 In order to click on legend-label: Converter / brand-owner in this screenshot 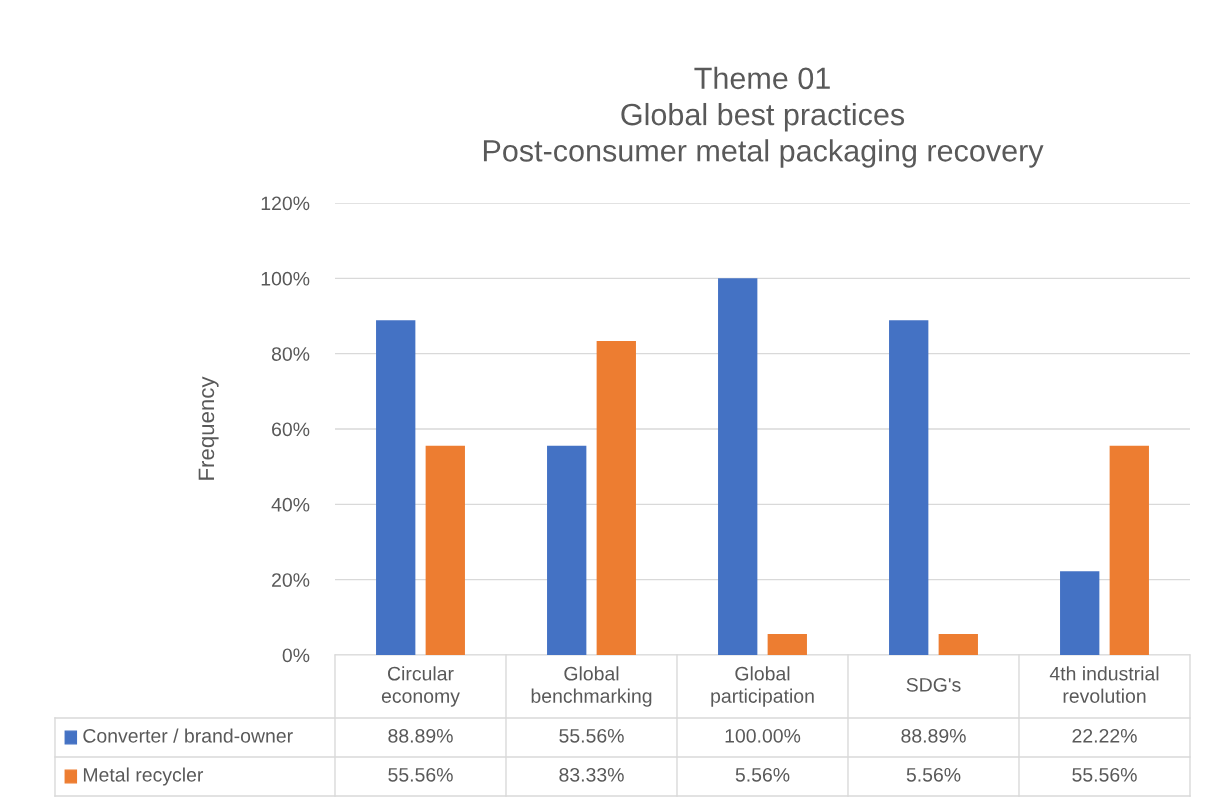, I will do `click(188, 735)`.